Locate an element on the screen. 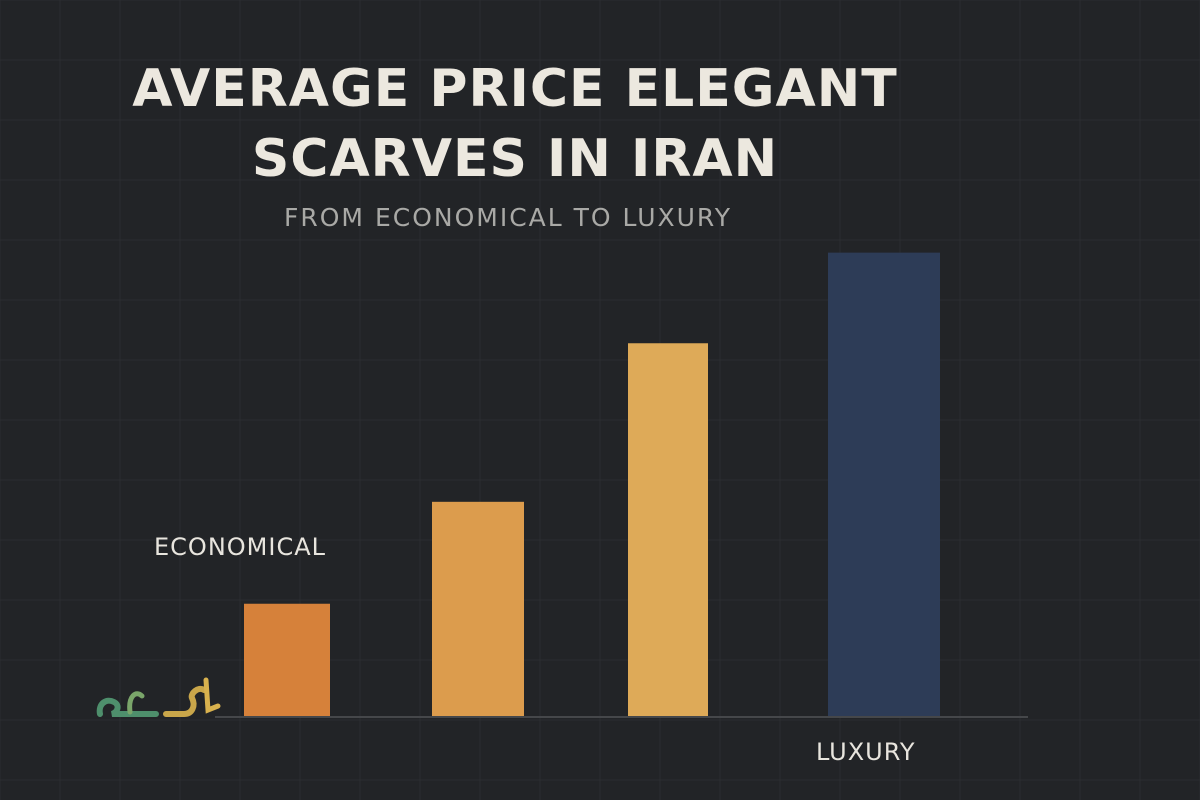 The image size is (1200, 800). category-label-luxury: LUXURY is located at coordinates (866, 752).